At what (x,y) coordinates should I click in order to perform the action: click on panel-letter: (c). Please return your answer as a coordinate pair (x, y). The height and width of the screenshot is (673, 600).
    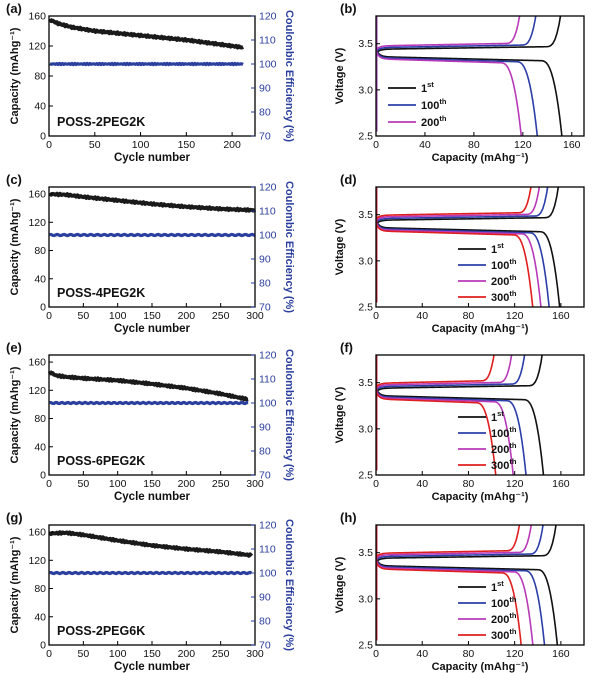
    Looking at the image, I should click on (14, 179).